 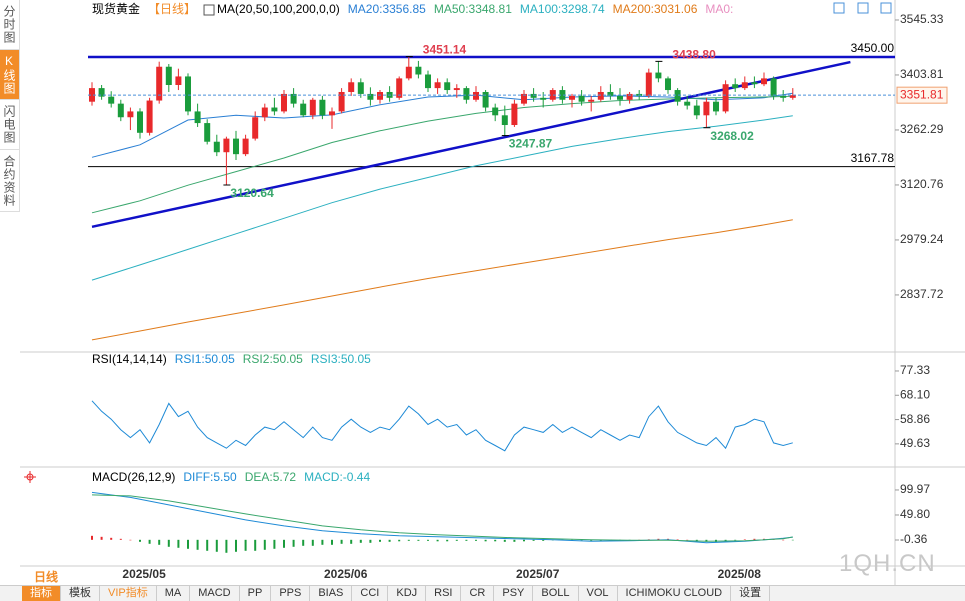 What do you see at coordinates (46, 577) in the screenshot?
I see `period-selector: 日线` at bounding box center [46, 577].